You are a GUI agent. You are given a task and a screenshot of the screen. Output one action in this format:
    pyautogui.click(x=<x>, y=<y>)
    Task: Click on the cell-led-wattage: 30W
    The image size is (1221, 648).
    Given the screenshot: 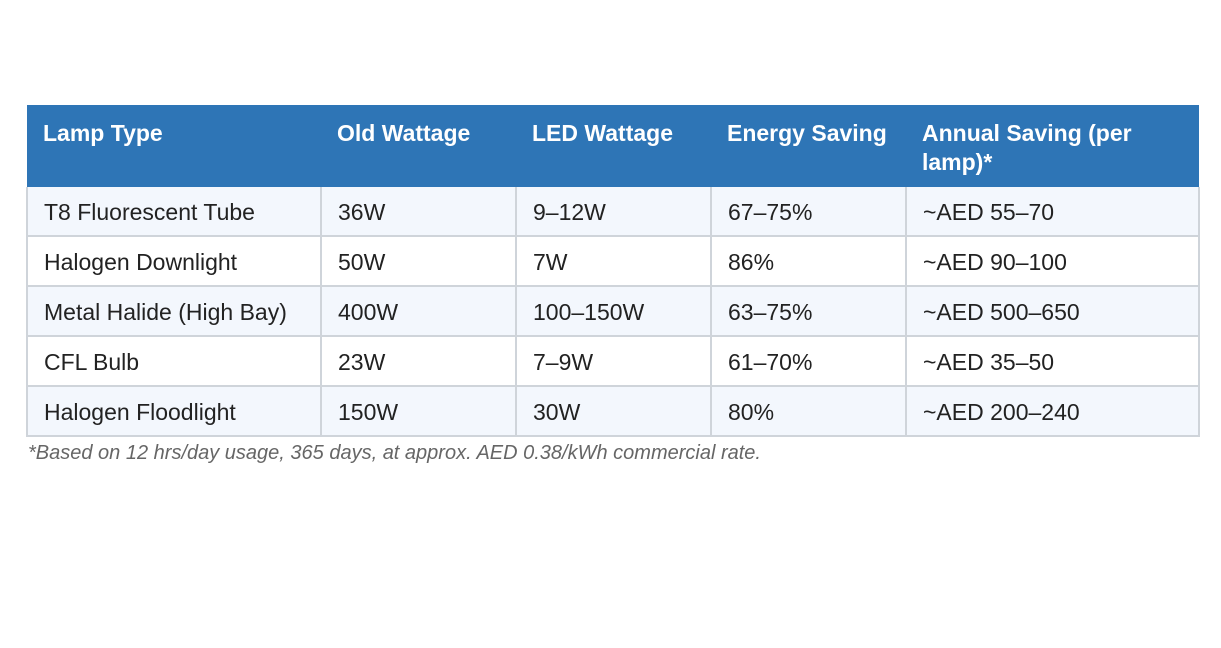 What is the action you would take?
    pyautogui.click(x=613, y=411)
    